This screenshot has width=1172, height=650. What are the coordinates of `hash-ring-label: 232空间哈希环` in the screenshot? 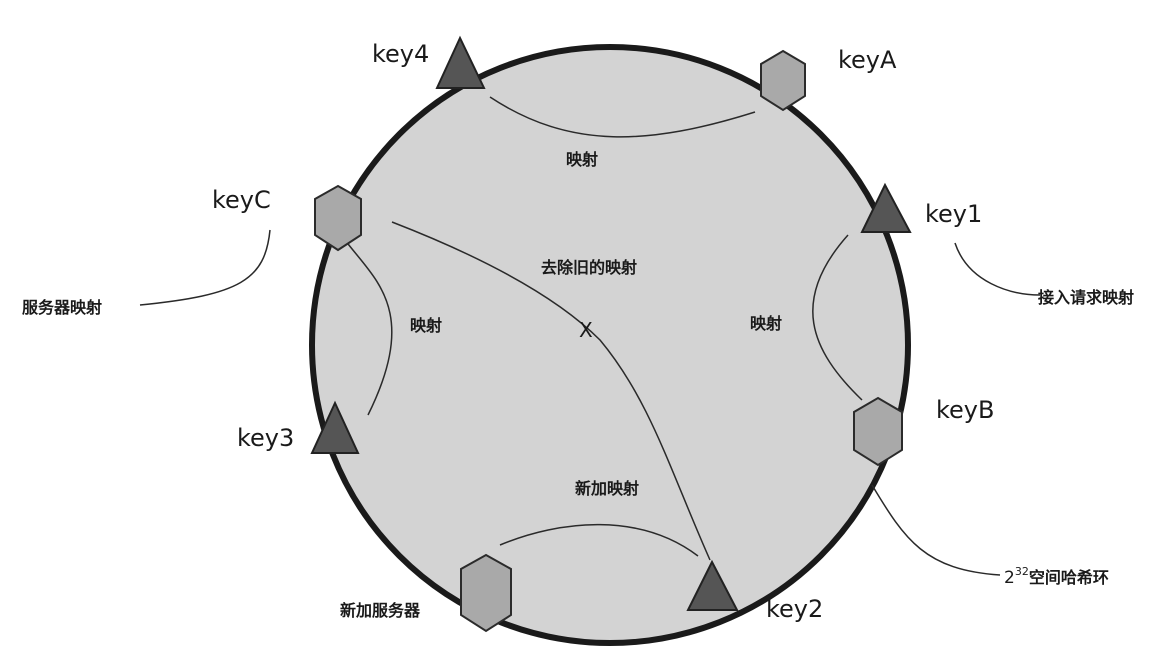 It's located at (1056, 576).